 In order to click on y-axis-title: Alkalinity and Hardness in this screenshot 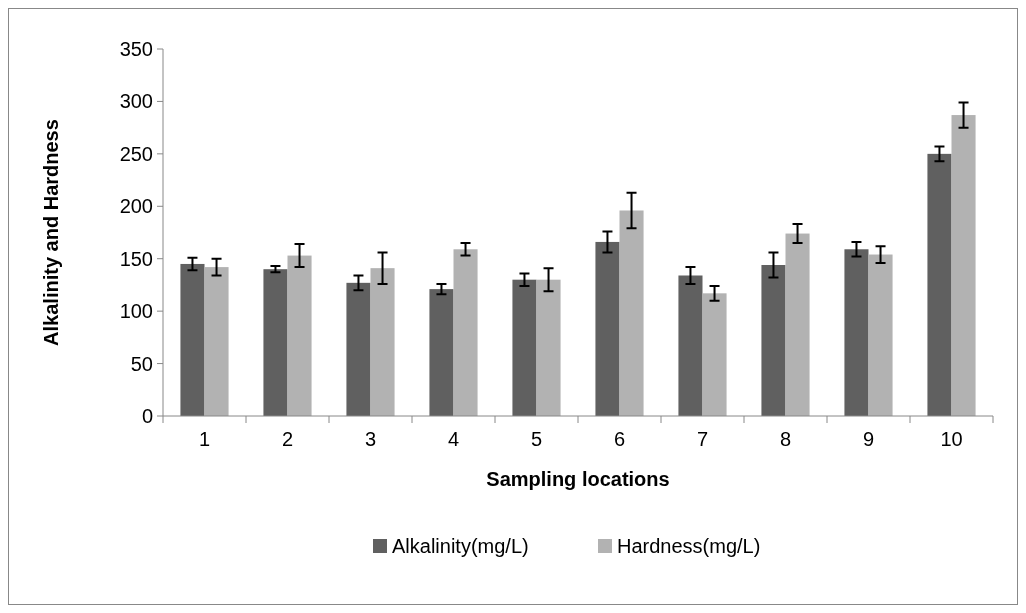, I will do `click(51, 232)`.